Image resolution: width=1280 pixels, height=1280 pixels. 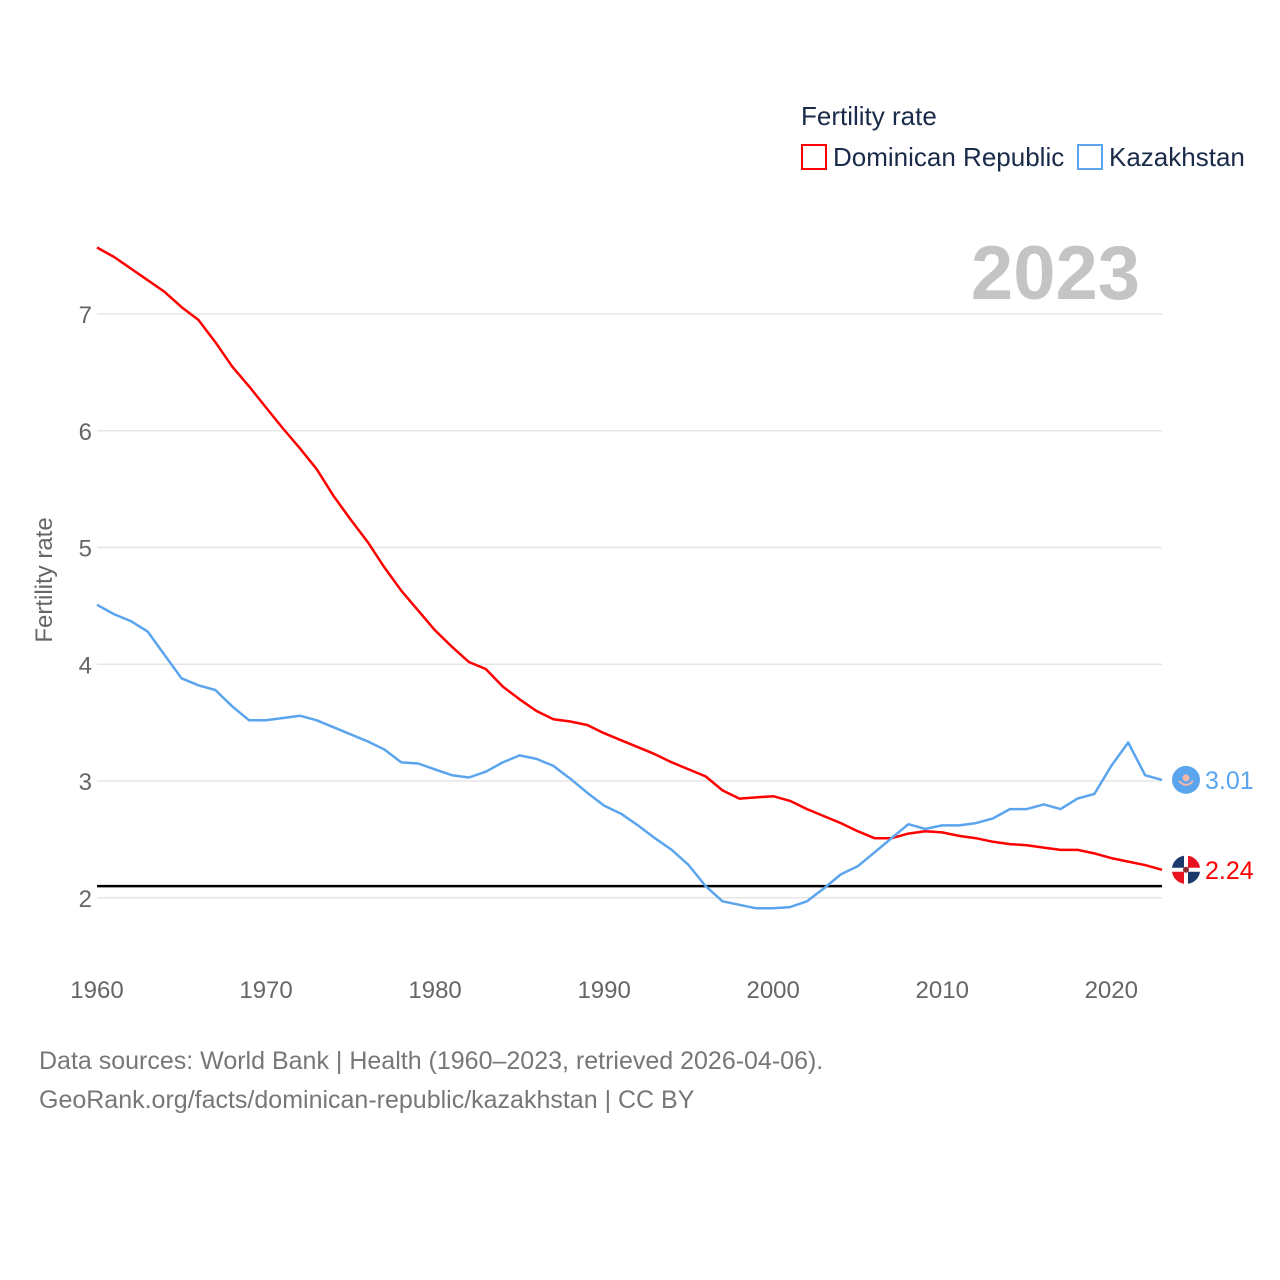 What do you see at coordinates (869, 116) in the screenshot?
I see `legend-title: Fertility rate` at bounding box center [869, 116].